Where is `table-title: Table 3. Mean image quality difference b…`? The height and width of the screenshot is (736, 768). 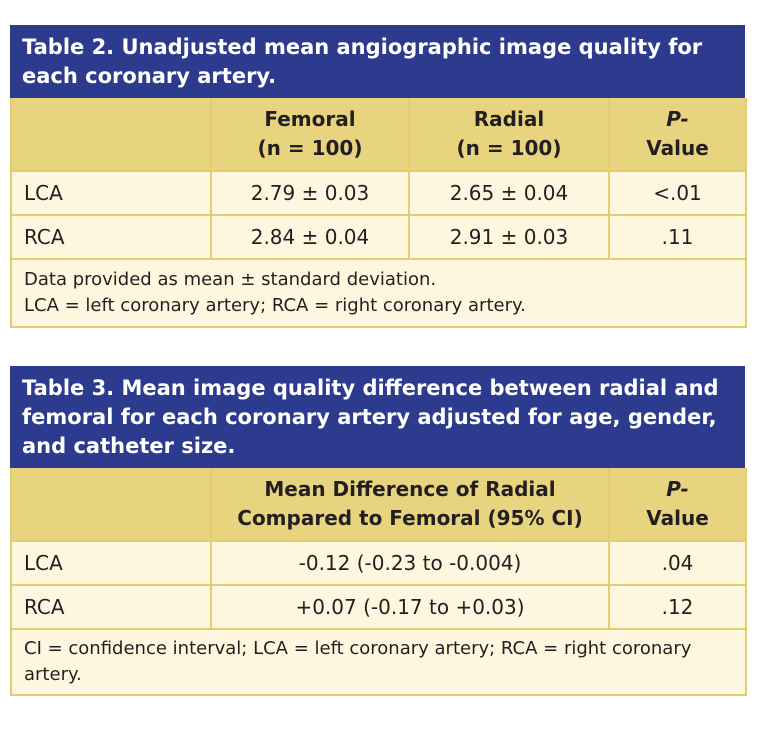
table-title: Table 3. Mean image quality difference b… is located at coordinates (377, 417).